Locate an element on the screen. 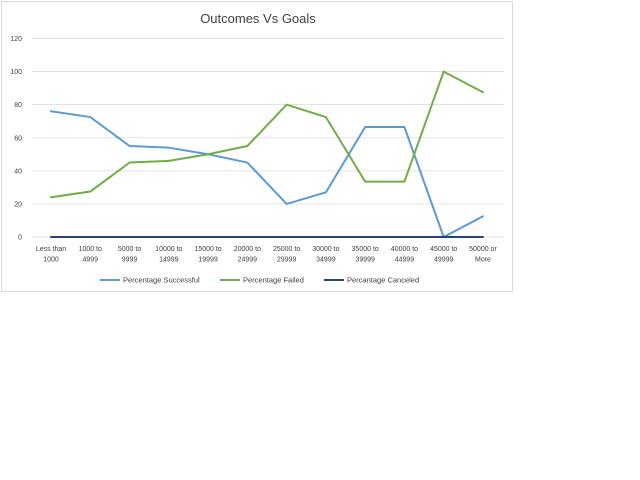 The width and height of the screenshot is (640, 480). y-tick-label: 40 is located at coordinates (18, 171).